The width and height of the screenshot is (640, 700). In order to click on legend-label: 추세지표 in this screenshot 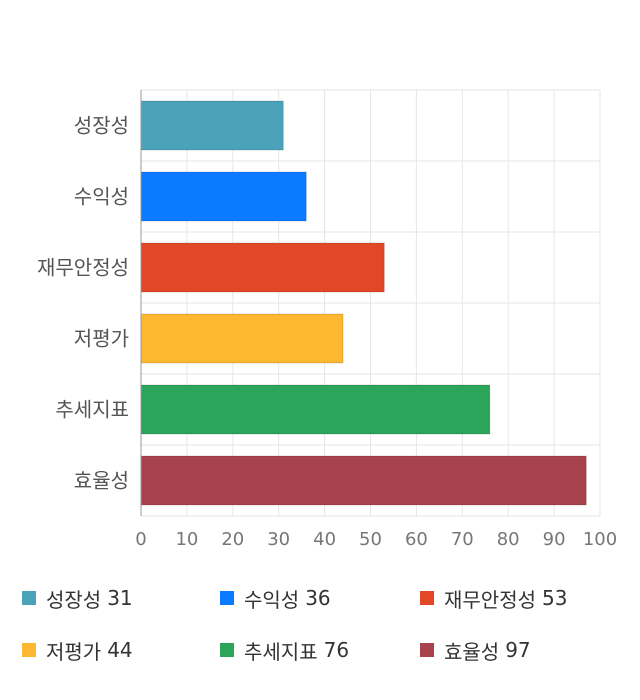, I will do `click(281, 651)`.